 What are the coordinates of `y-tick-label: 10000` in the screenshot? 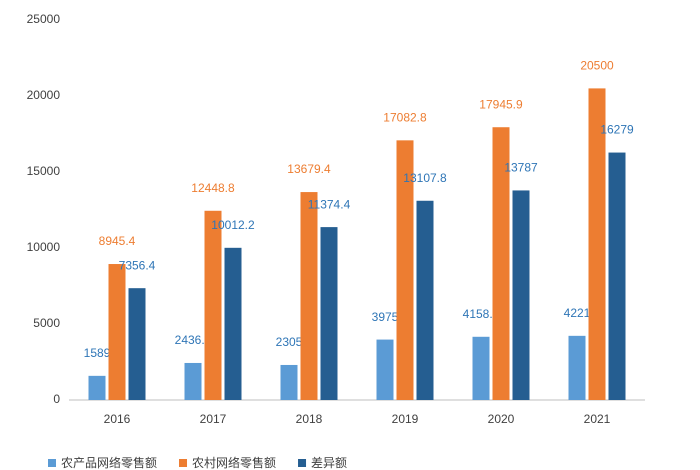 It's located at (44, 247).